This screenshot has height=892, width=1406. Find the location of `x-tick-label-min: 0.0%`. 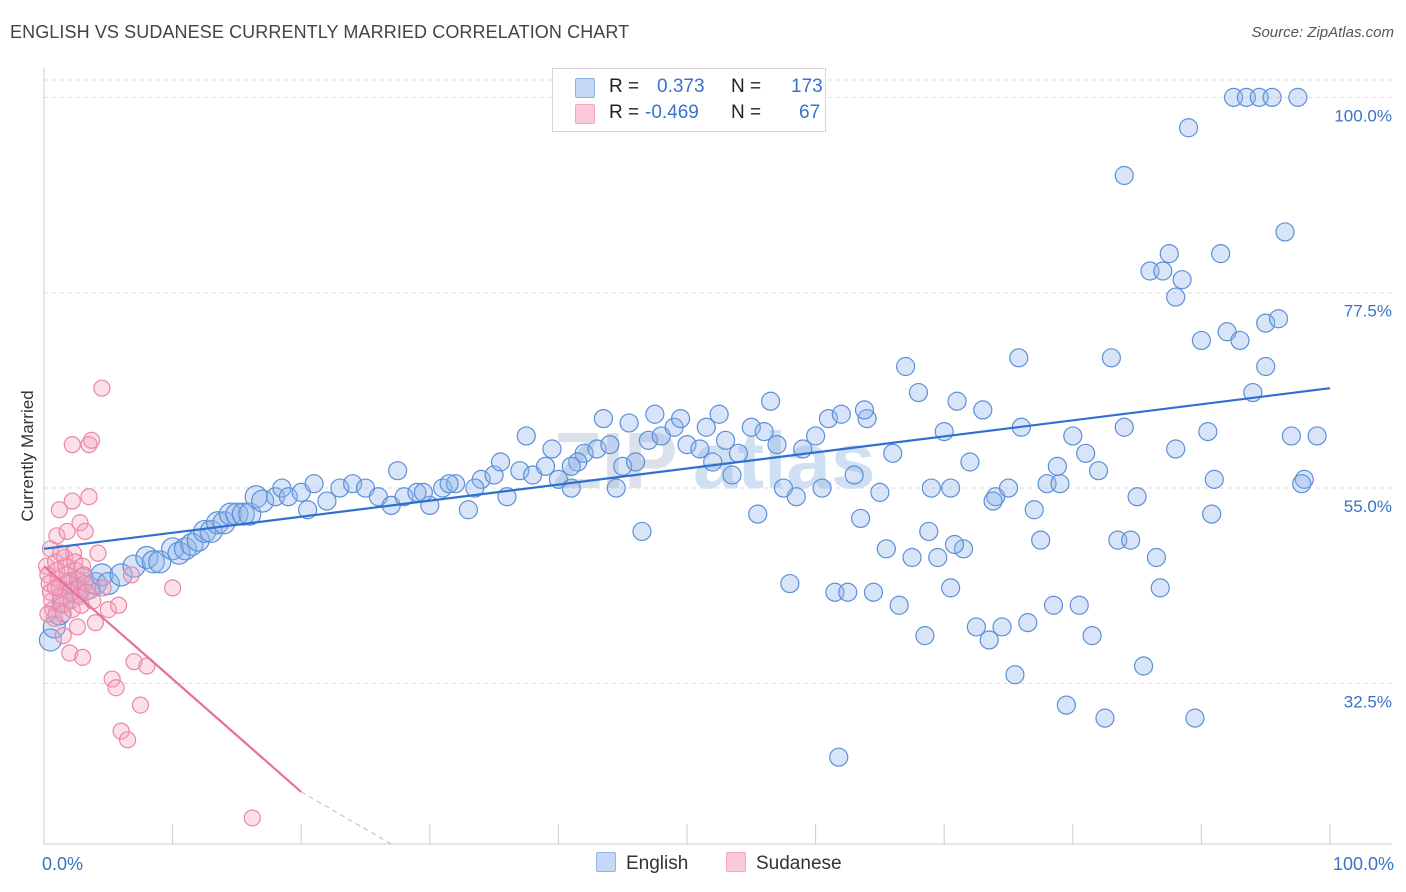

x-tick-label-min: 0.0% is located at coordinates (62, 864).